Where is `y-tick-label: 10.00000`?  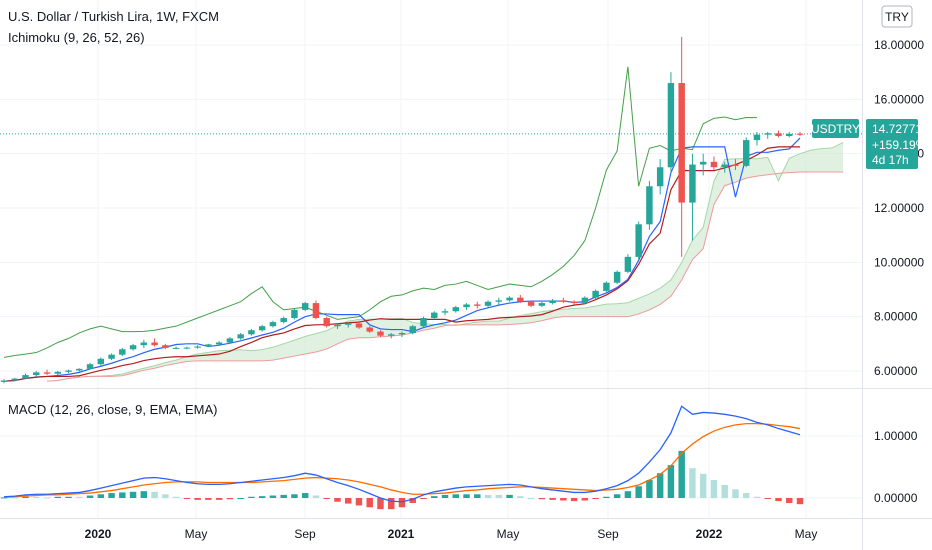 y-tick-label: 10.00000 is located at coordinates (899, 262).